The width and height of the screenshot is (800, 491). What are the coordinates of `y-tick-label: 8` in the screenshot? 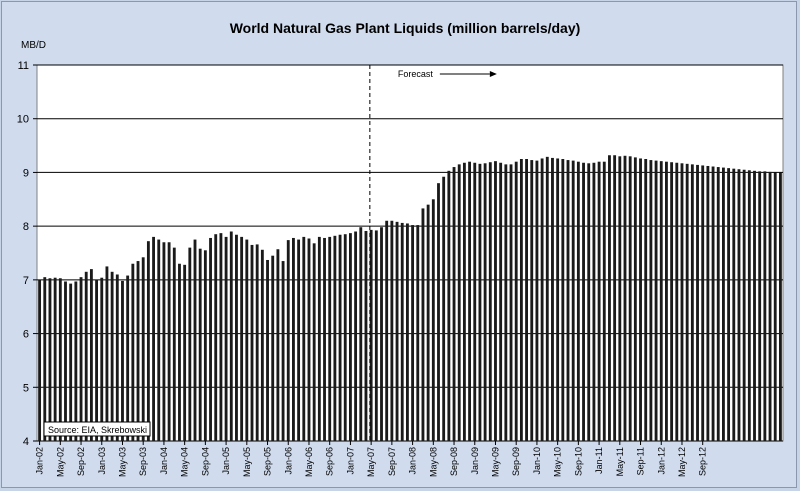 It's located at (26, 227).